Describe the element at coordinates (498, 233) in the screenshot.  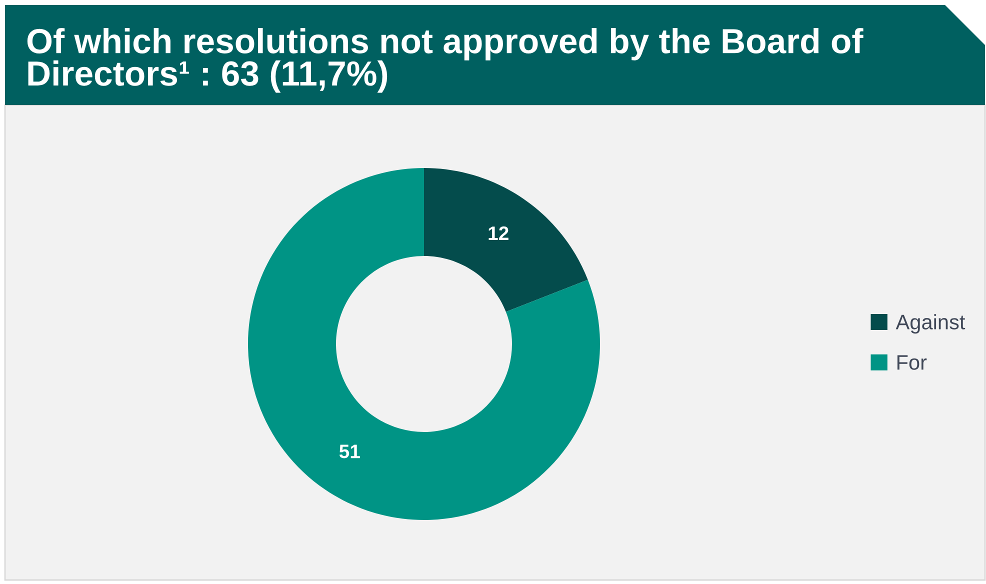
I see `data-label: 12` at that location.